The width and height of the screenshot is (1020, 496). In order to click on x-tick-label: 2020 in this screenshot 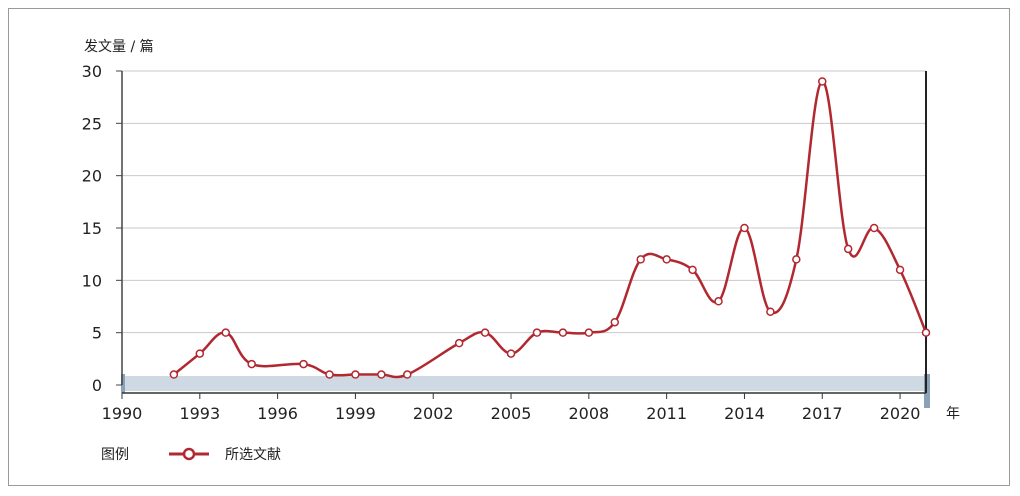, I will do `click(900, 413)`.